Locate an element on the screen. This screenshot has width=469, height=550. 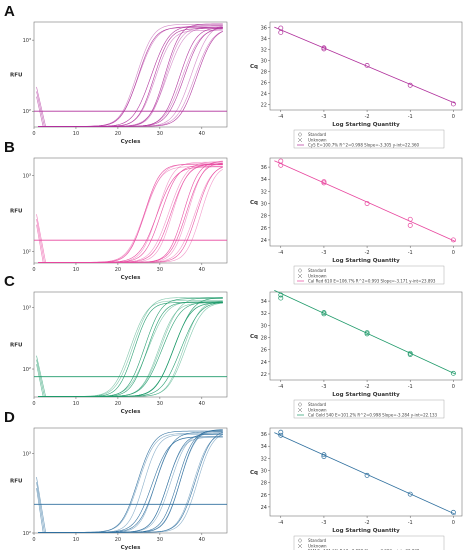
y-tick-label: 22 is located at coordinates (264, 106).